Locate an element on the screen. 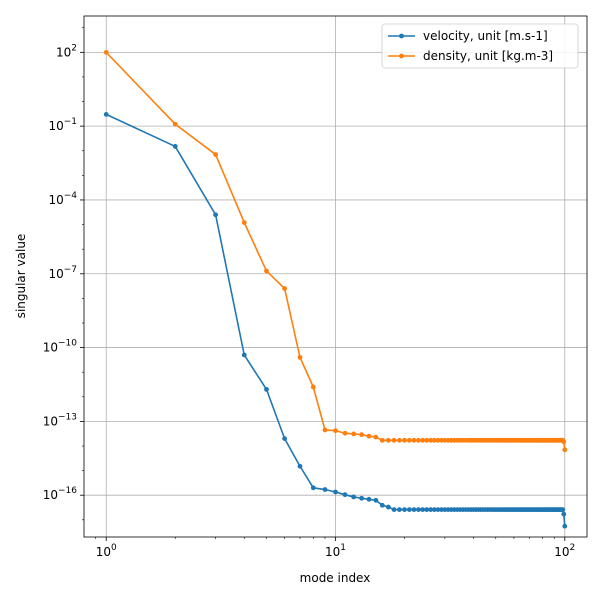 The width and height of the screenshot is (600, 600). legend-label: density, unit [kg.m-3] is located at coordinates (488, 56).